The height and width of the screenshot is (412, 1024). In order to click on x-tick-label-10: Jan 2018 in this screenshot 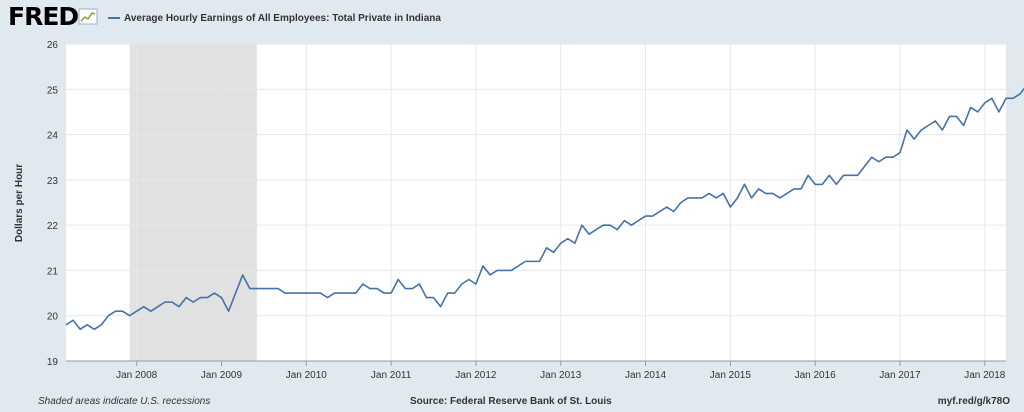, I will do `click(985, 375)`.